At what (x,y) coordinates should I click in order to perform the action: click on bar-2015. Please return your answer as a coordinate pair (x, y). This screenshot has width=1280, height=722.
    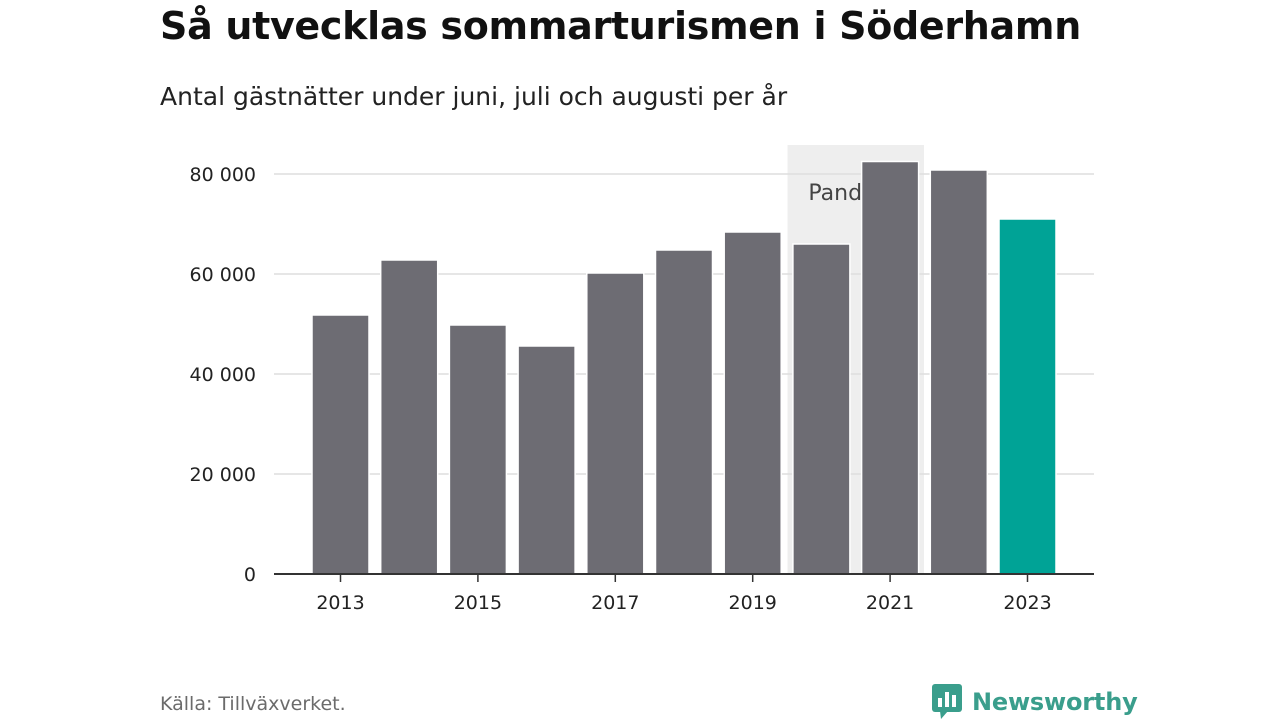
    Looking at the image, I should click on (478, 449).